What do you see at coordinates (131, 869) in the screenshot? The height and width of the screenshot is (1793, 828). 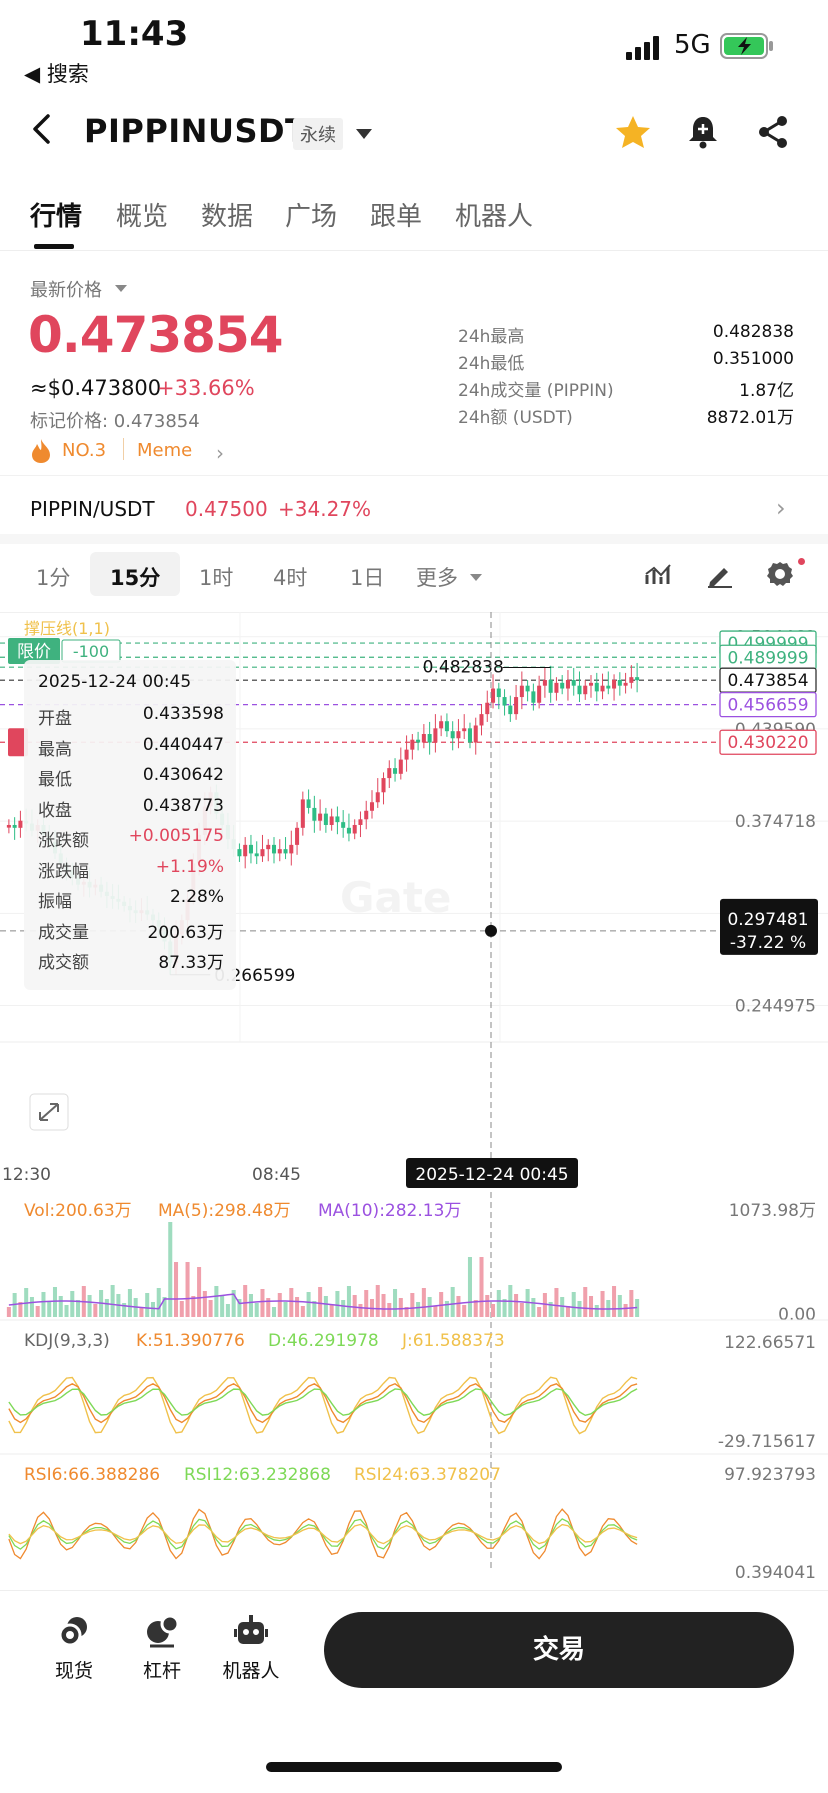 I see `tooltip-row: 涨跌幅 +1.19%` at bounding box center [131, 869].